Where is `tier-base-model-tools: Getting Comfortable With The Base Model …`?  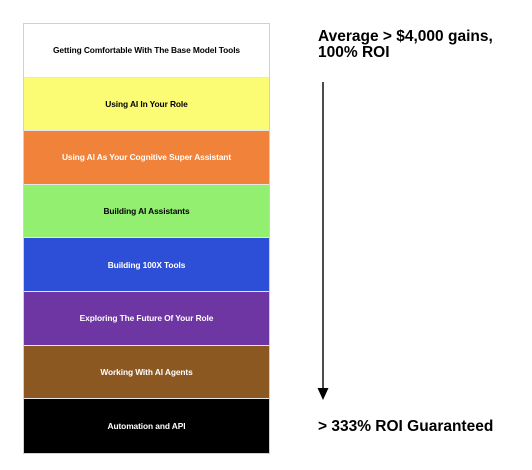
tier-base-model-tools: Getting Comfortable With The Base Model … is located at coordinates (146, 51).